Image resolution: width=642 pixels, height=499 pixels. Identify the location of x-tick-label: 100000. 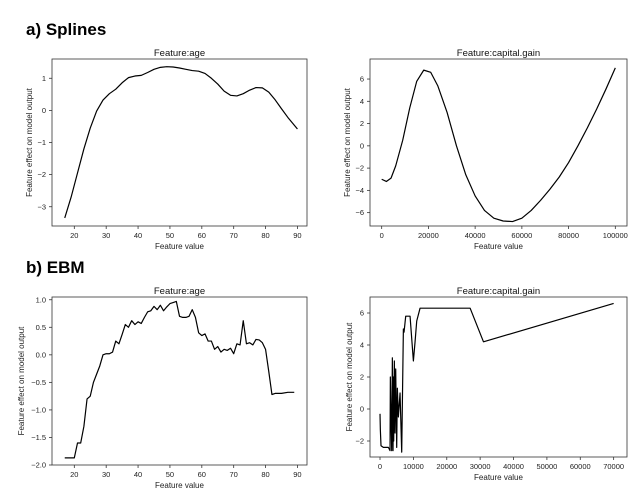
(615, 235).